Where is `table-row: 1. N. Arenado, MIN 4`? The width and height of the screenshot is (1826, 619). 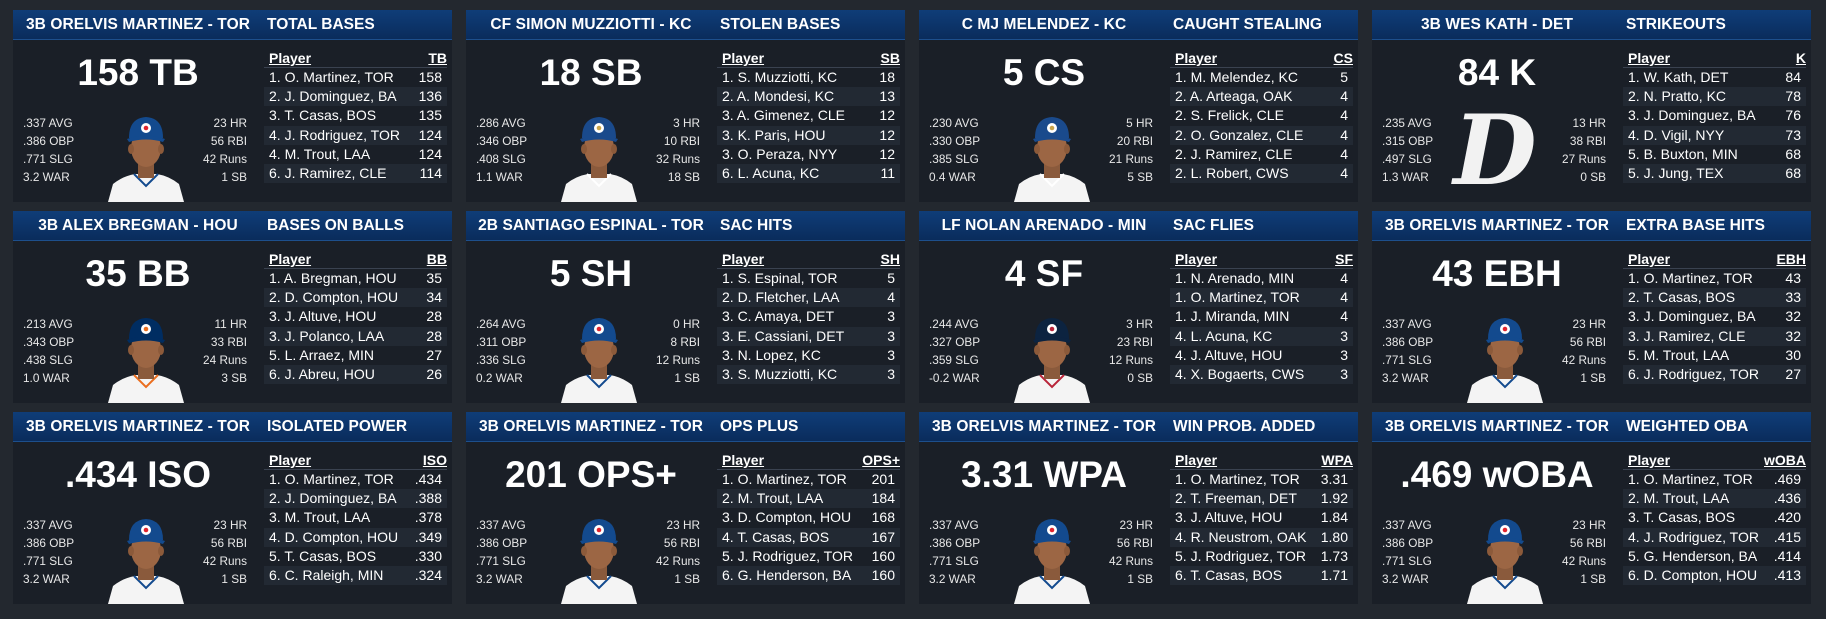 table-row: 1. N. Arenado, MIN 4 is located at coordinates (1261, 278).